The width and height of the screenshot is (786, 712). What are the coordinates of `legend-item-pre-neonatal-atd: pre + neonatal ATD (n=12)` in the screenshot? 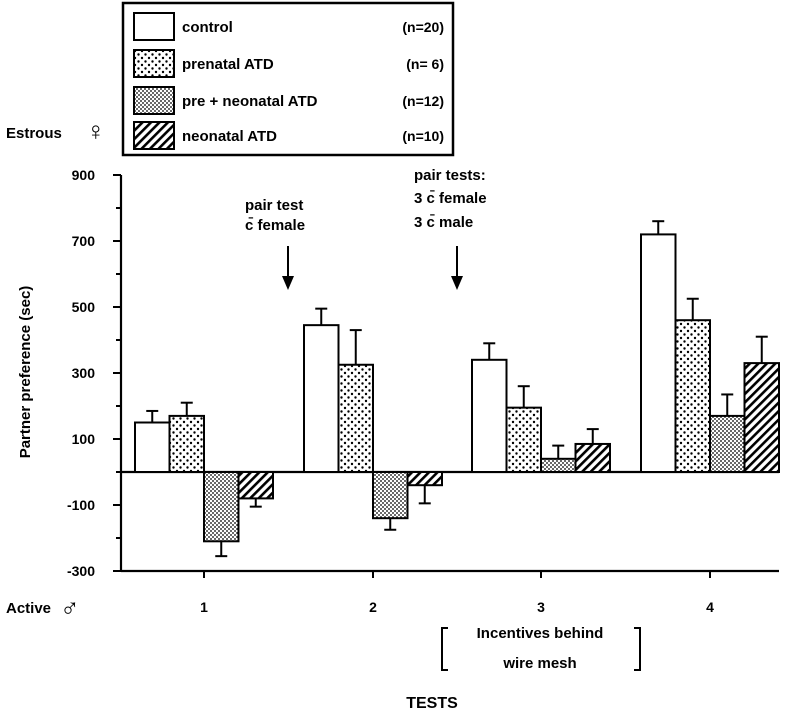 It's located at (288, 100).